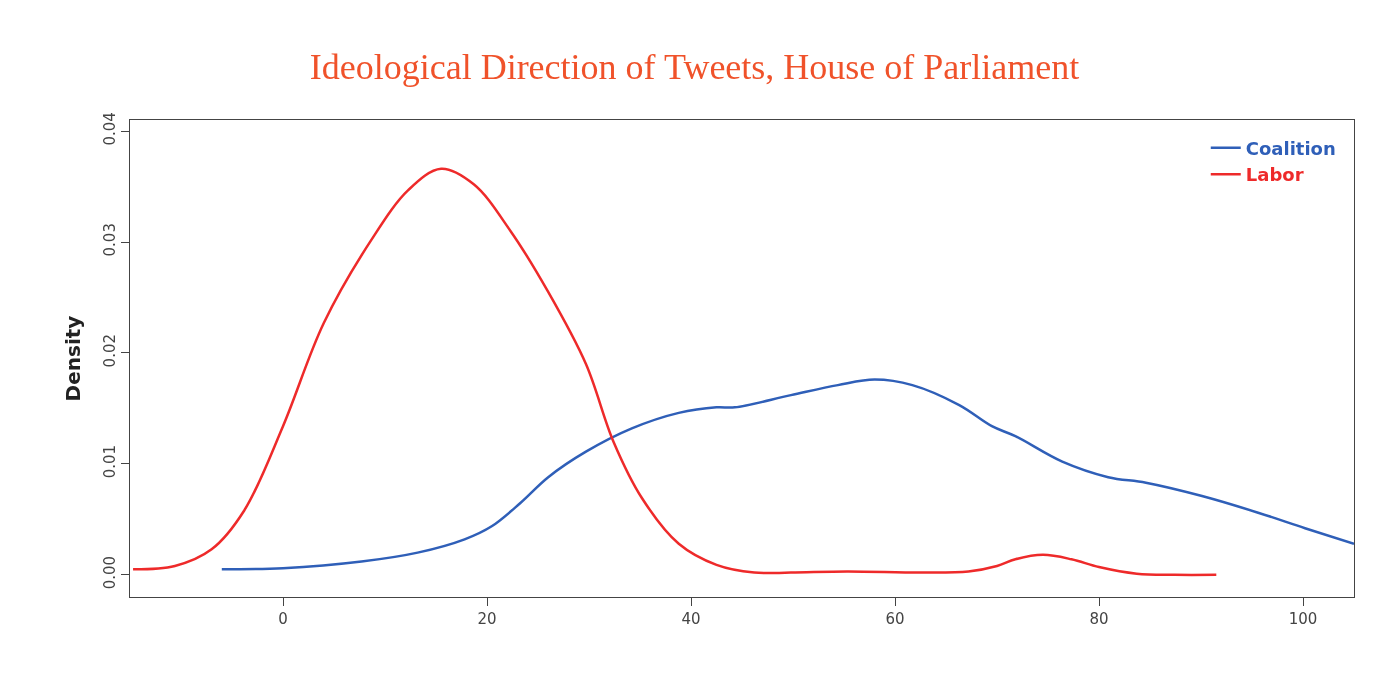 This screenshot has height=677, width=1389. I want to click on x-tick-label: 100, so click(1303, 619).